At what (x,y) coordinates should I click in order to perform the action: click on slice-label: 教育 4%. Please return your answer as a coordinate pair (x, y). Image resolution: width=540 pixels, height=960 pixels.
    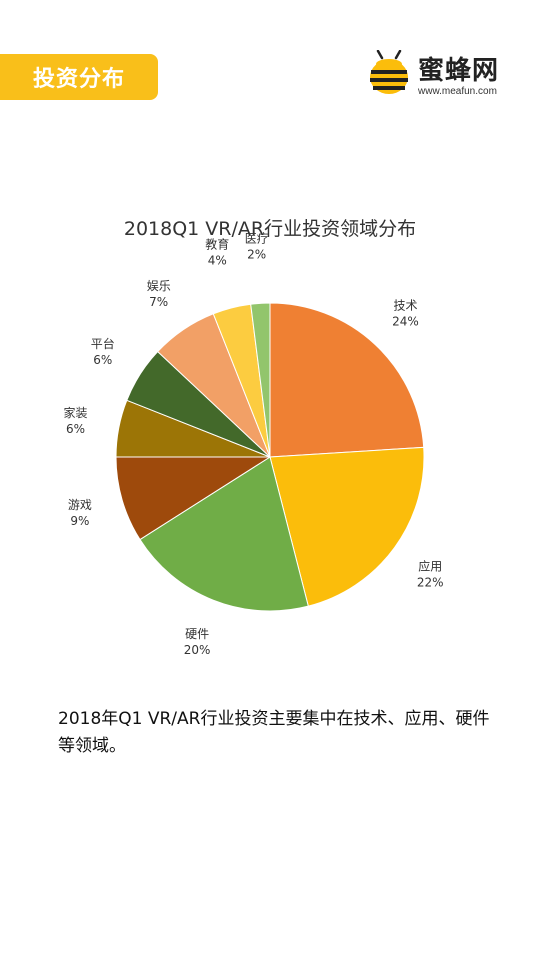
    Looking at the image, I should click on (217, 252).